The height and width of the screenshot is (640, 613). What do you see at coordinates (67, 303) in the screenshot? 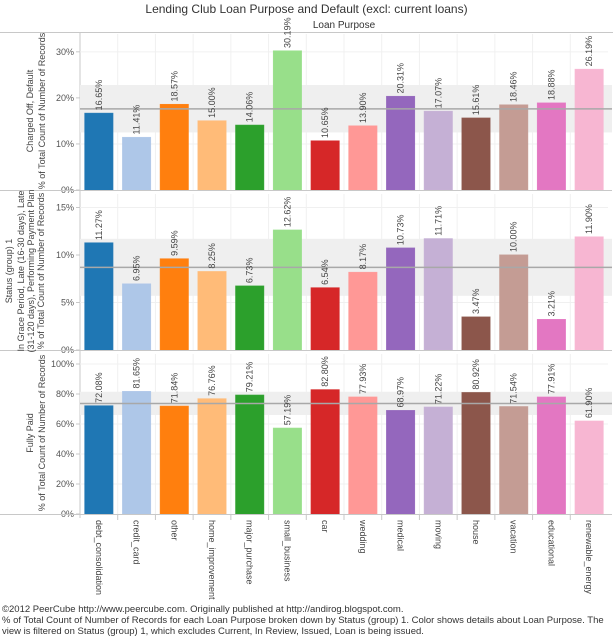
I see `y-tick-label: 5%` at bounding box center [67, 303].